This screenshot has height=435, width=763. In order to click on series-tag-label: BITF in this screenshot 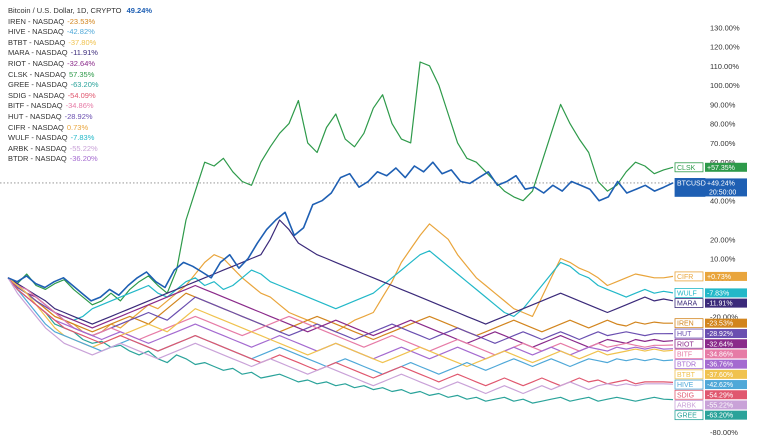, I will do `click(684, 354)`.